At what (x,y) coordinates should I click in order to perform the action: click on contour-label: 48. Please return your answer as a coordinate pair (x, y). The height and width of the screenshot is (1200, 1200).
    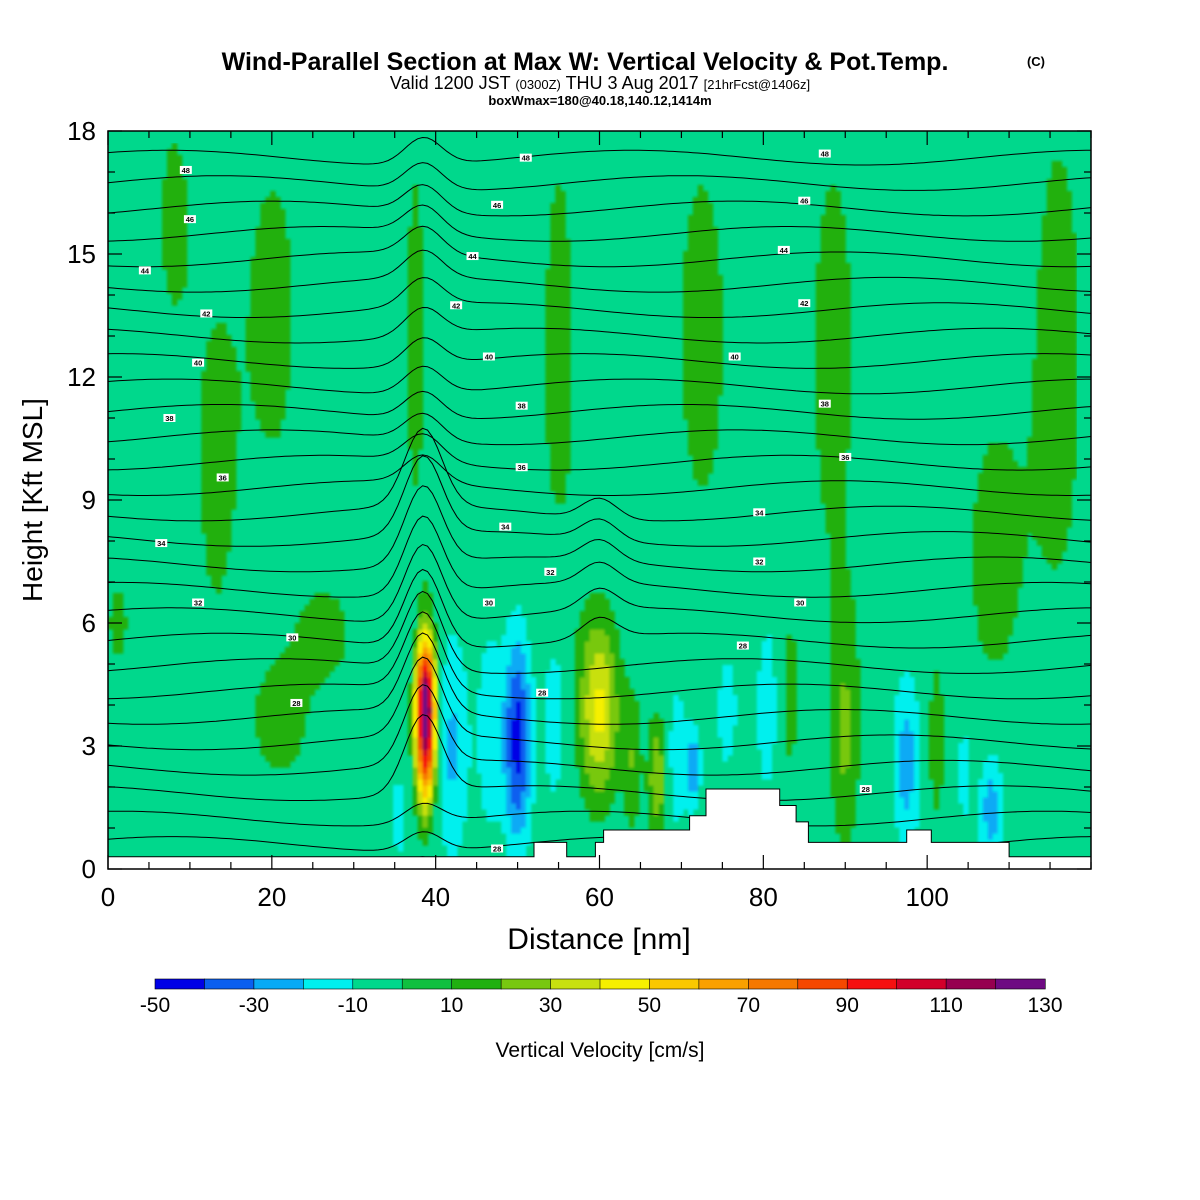
    Looking at the image, I should click on (825, 154).